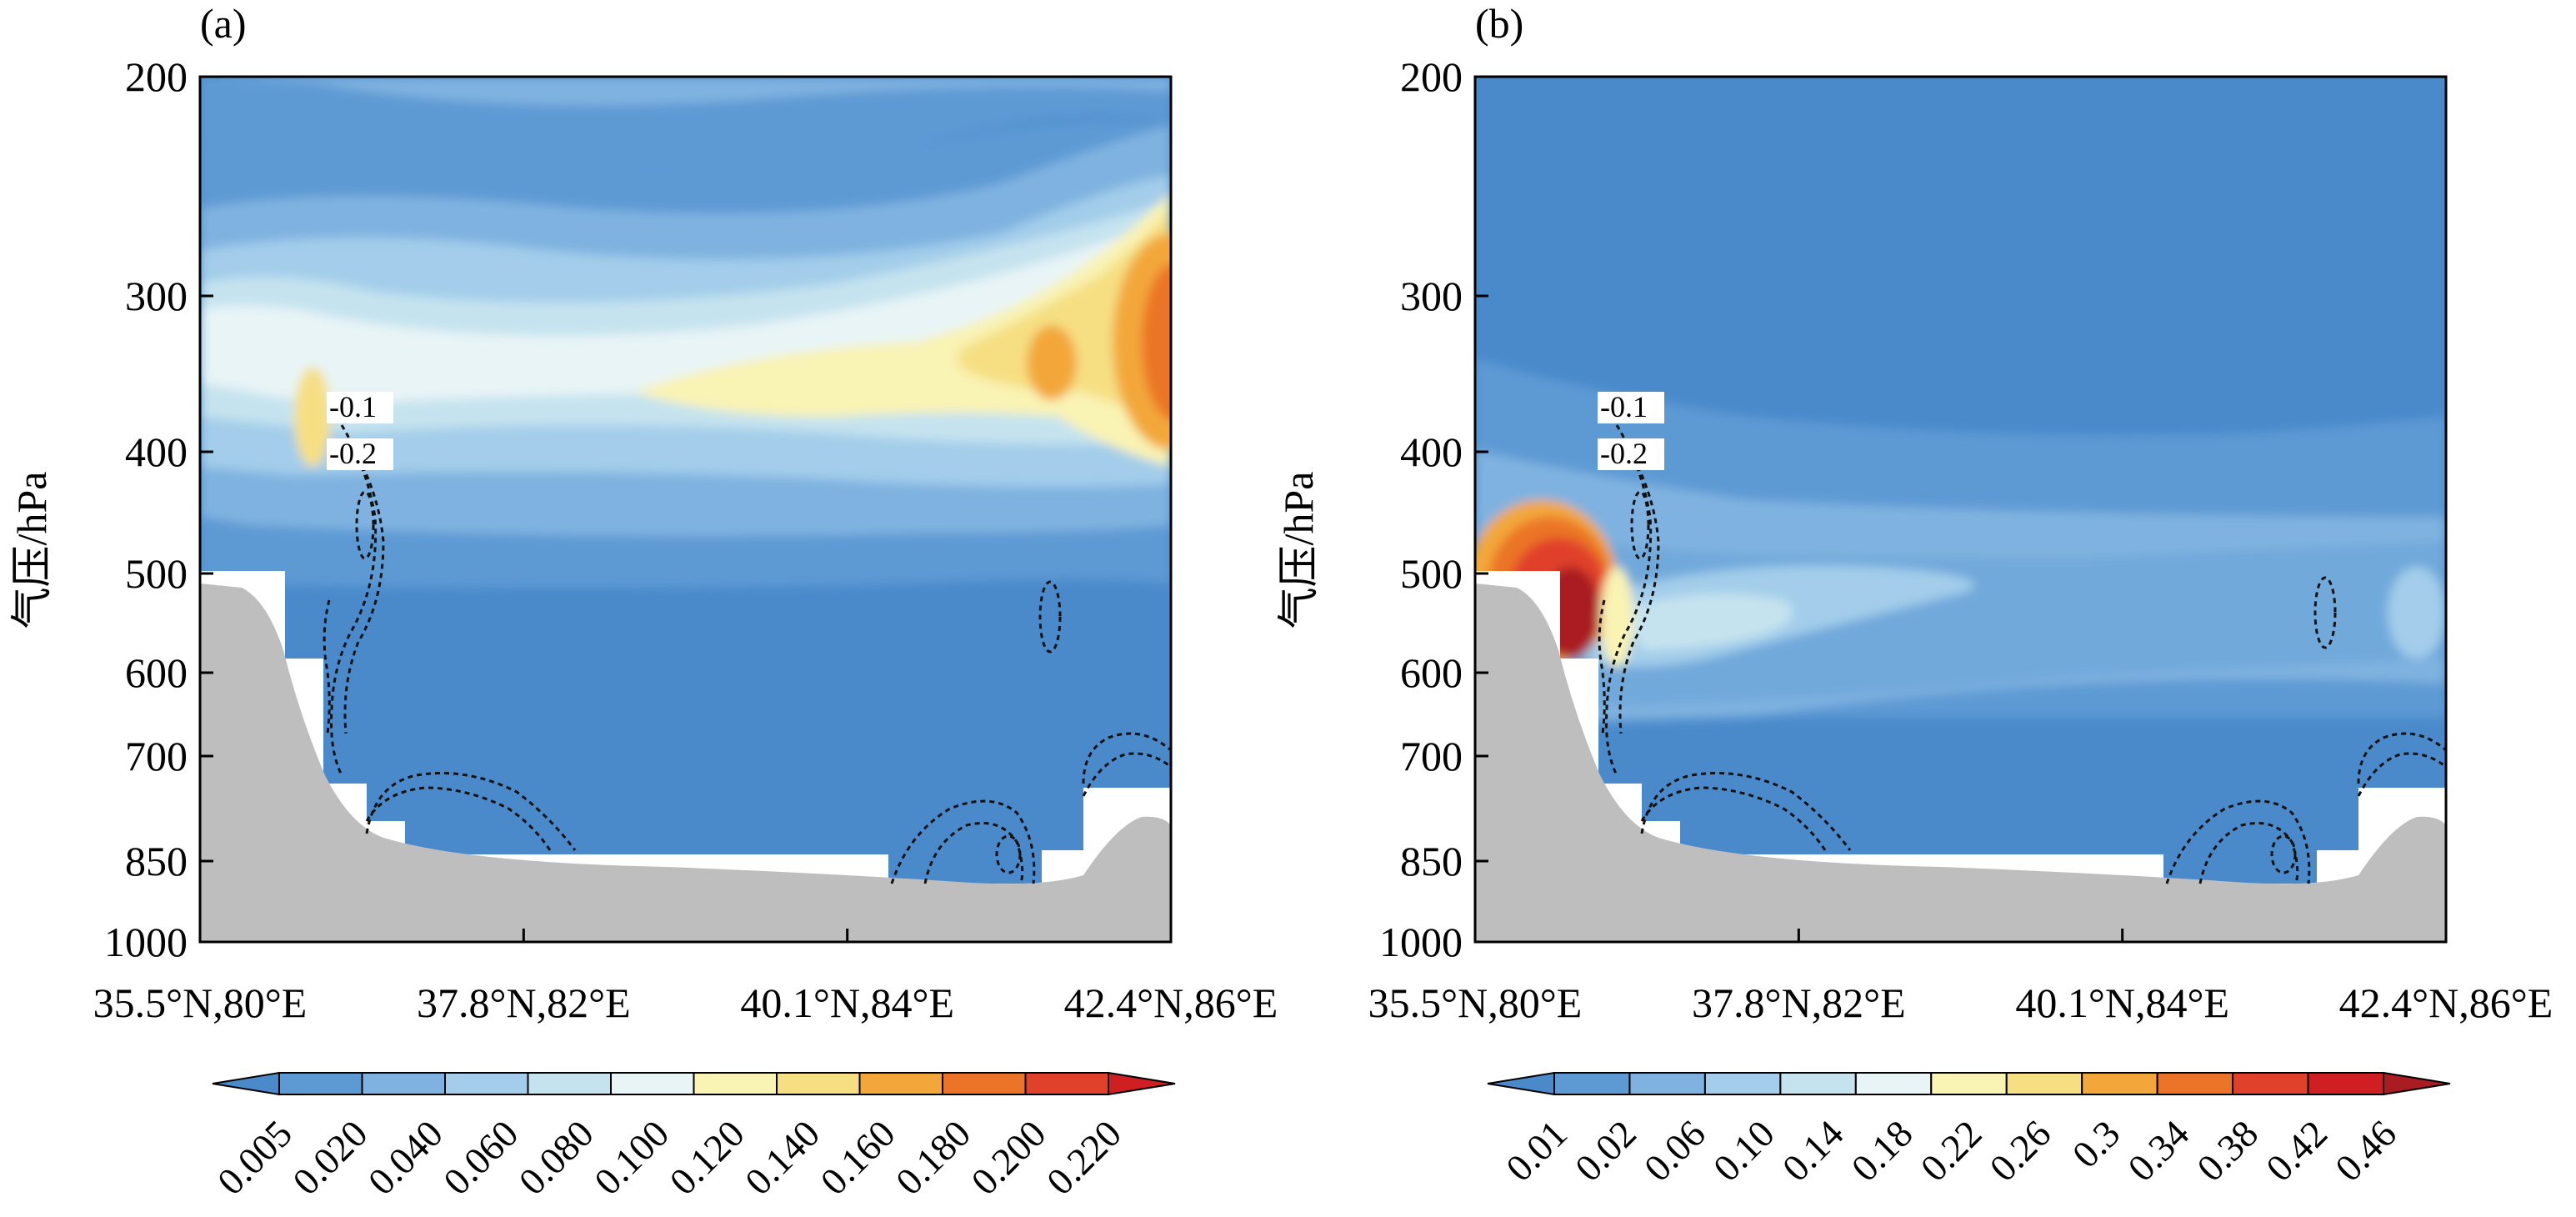  Describe the element at coordinates (330, 1157) in the screenshot. I see `colorbar-label: 0.020` at that location.